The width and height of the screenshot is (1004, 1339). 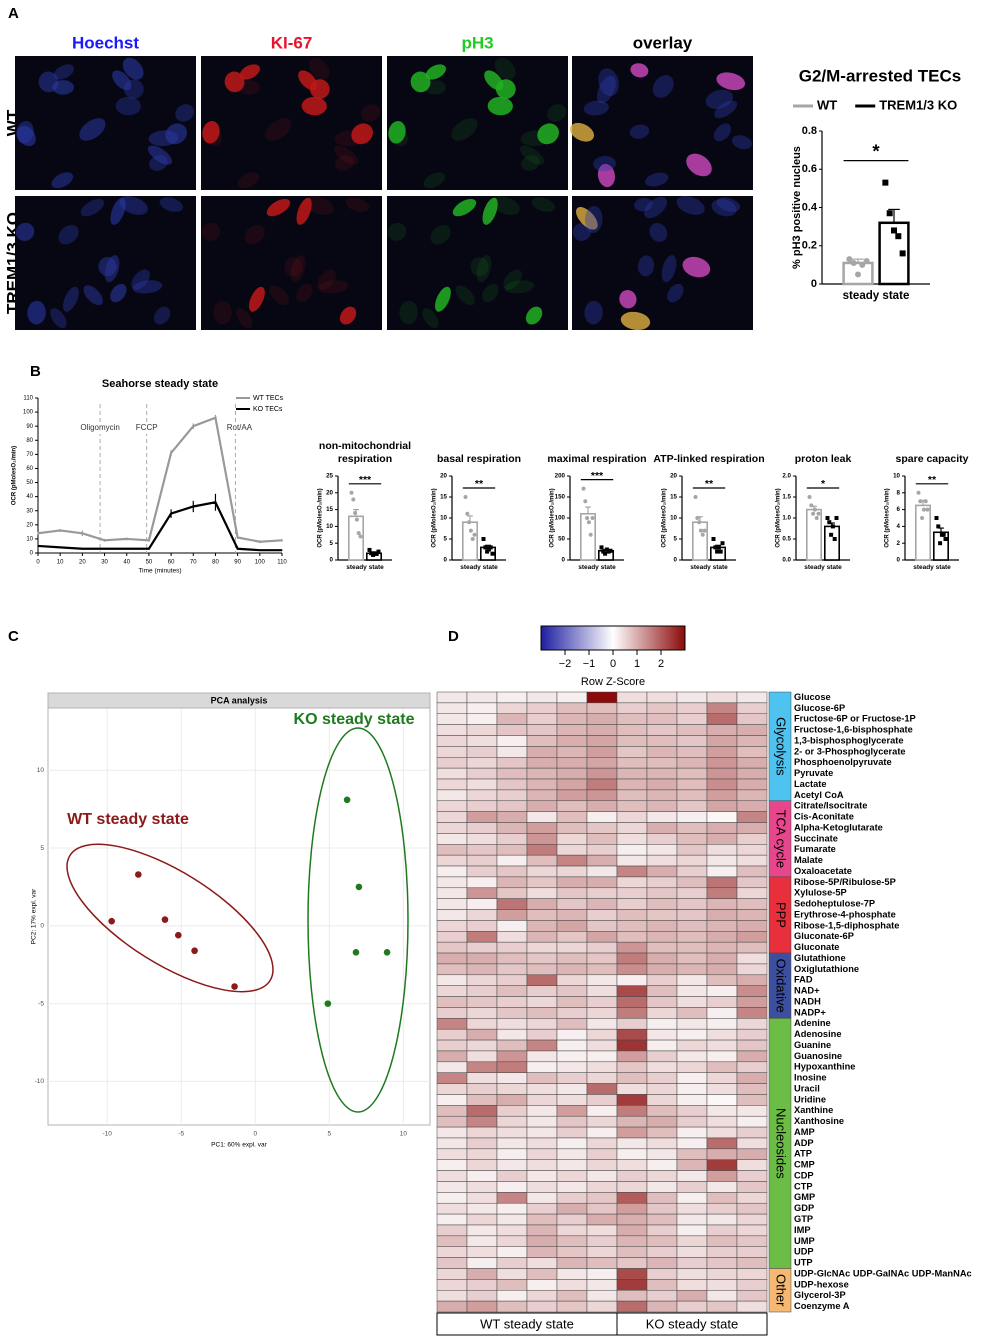 What do you see at coordinates (479, 567) in the screenshot?
I see `x-category-label: steady state` at bounding box center [479, 567].